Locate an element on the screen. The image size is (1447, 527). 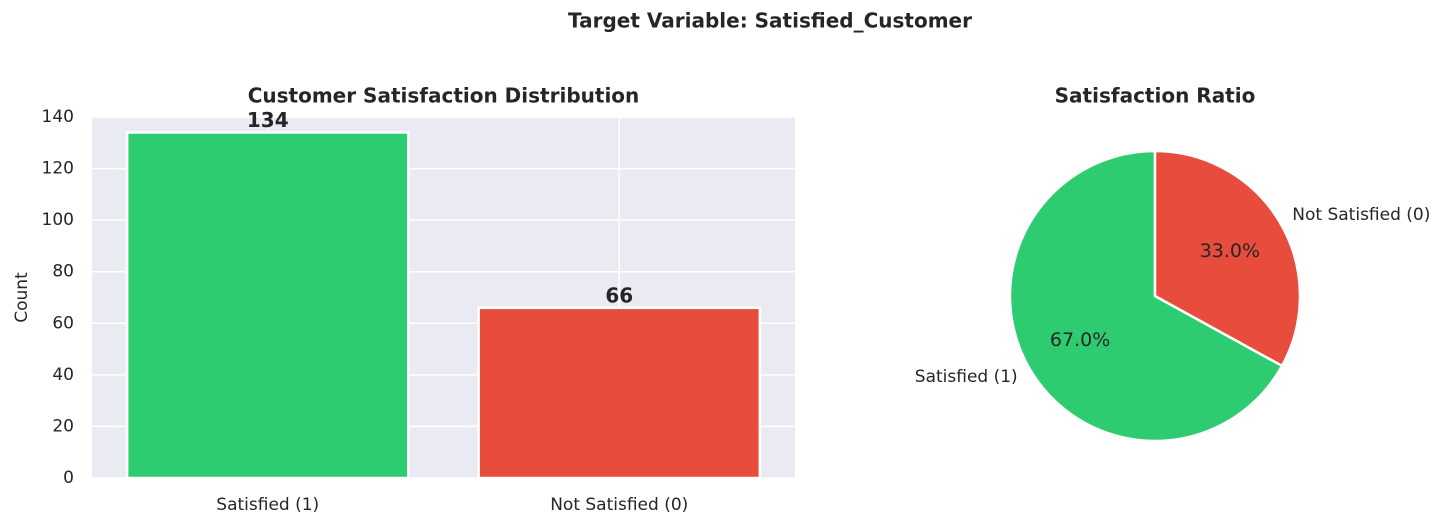
y-tick-label: 80 is located at coordinates (63, 272).